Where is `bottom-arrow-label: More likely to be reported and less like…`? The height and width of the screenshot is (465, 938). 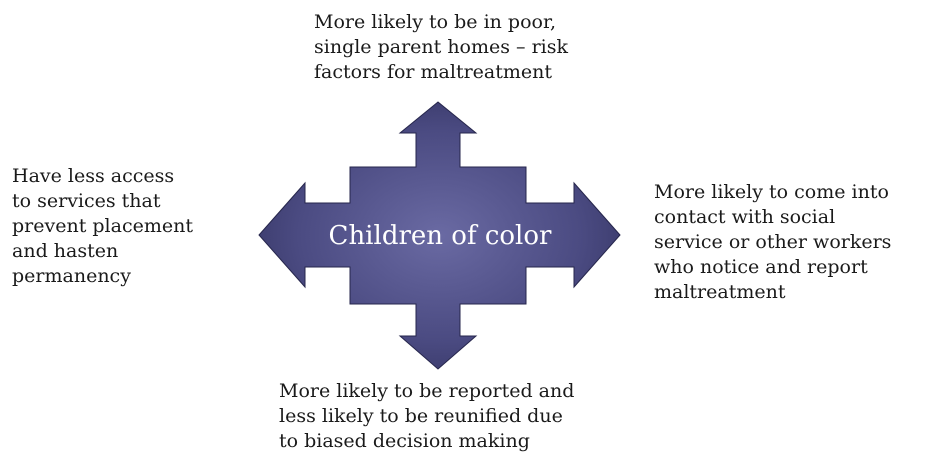 bottom-arrow-label: More likely to be reported and less like… is located at coordinates (427, 416).